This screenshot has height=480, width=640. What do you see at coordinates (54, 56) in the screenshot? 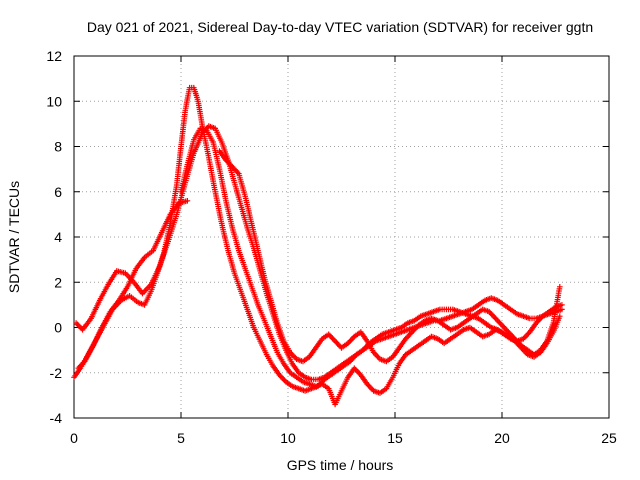
I see `y-tick-label: 12` at bounding box center [54, 56].